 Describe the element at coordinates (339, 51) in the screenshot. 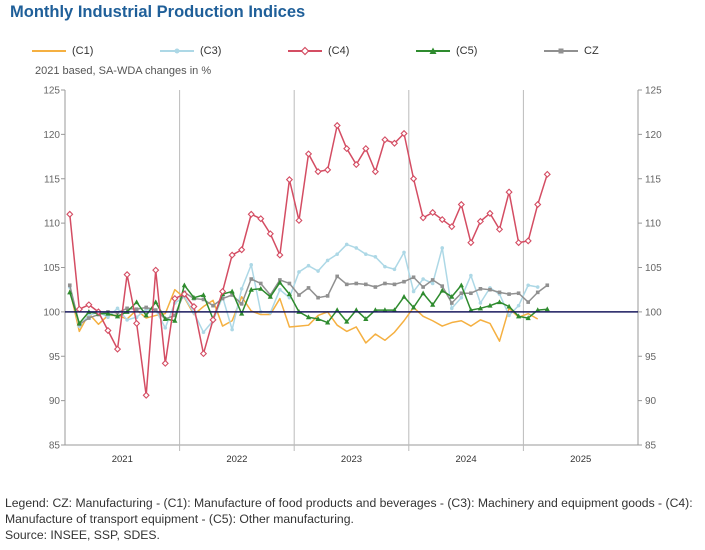

I see `legend-label-c4: (C4)` at that location.